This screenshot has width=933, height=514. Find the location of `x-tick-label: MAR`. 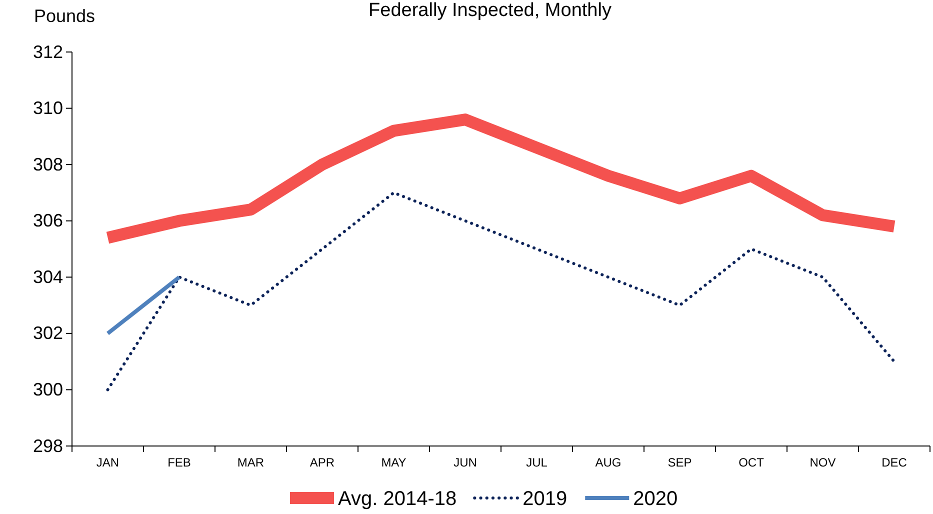

x-tick-label: MAR is located at coordinates (250, 463).